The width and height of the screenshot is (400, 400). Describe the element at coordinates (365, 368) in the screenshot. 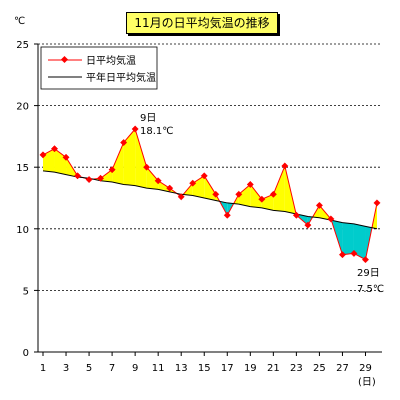

I see `x-tick-label: 29` at that location.